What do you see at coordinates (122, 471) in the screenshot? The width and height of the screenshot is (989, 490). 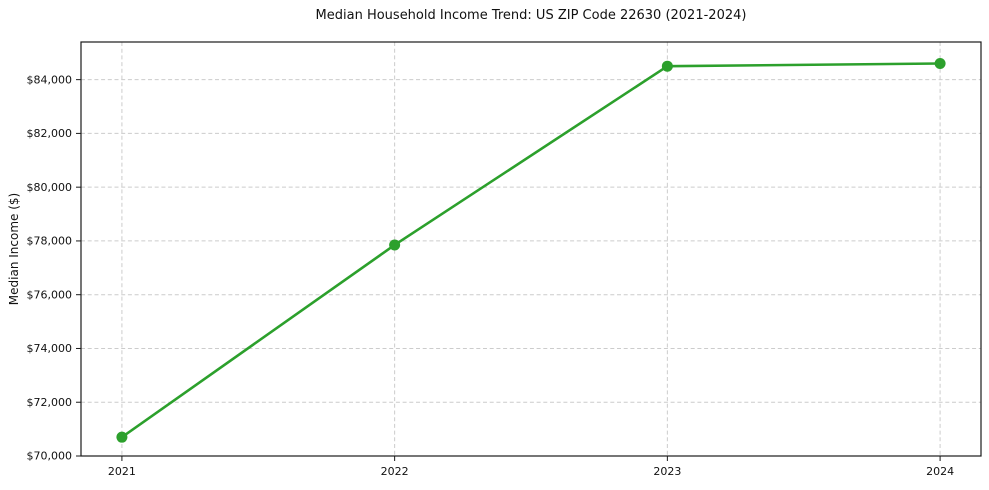 I see `x-tick-label: 2021` at bounding box center [122, 471].